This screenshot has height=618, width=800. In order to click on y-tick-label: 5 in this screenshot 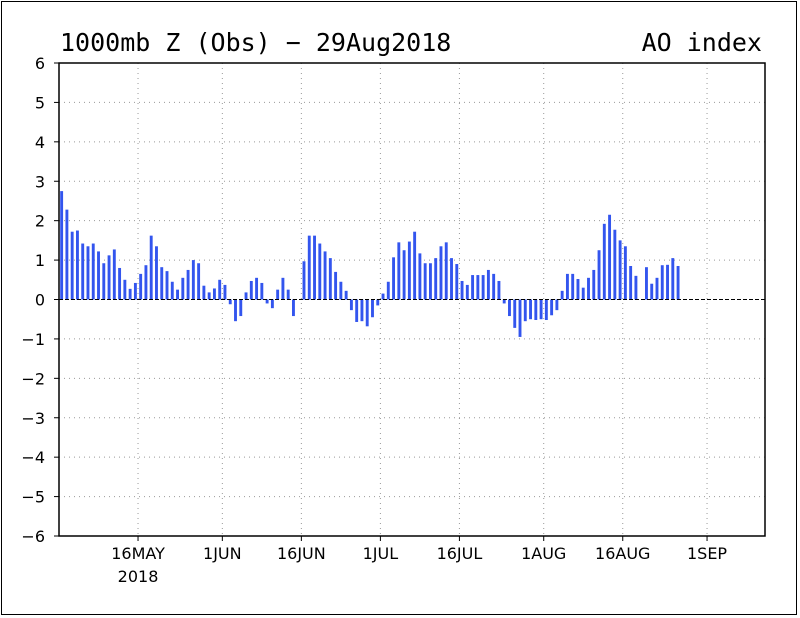, I will do `click(40, 102)`.